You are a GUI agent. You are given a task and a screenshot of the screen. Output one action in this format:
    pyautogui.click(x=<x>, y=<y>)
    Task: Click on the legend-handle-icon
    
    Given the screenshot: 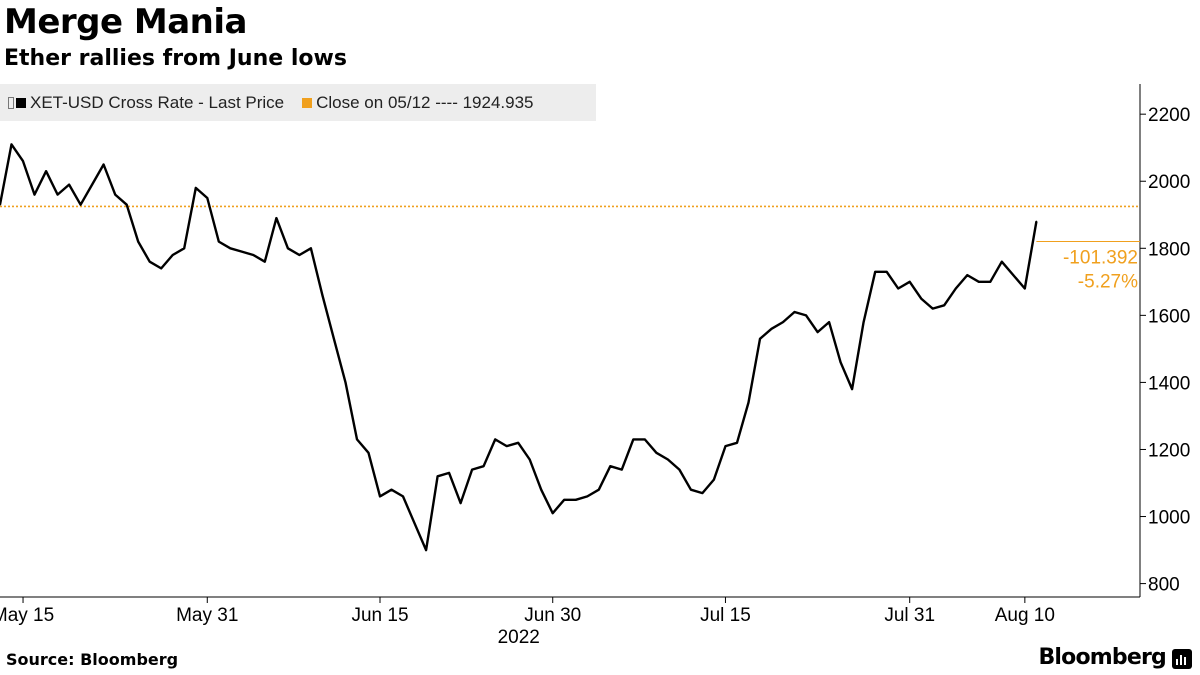 What is the action you would take?
    pyautogui.click(x=11, y=102)
    